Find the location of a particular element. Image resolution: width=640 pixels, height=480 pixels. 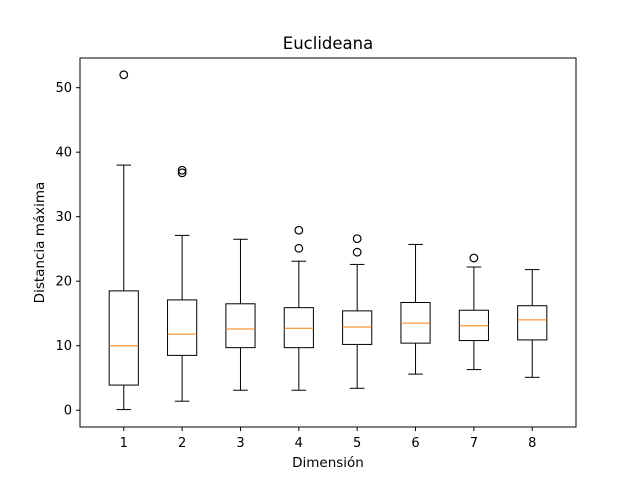

x-tick-label: 3 is located at coordinates (240, 443).